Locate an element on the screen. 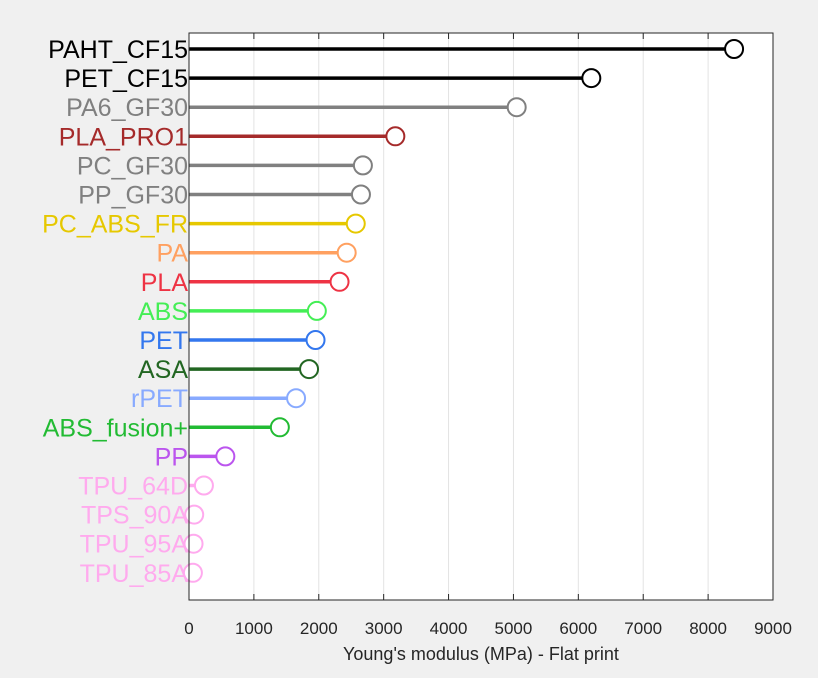  category-label: PC_GF30 is located at coordinates (132, 166).